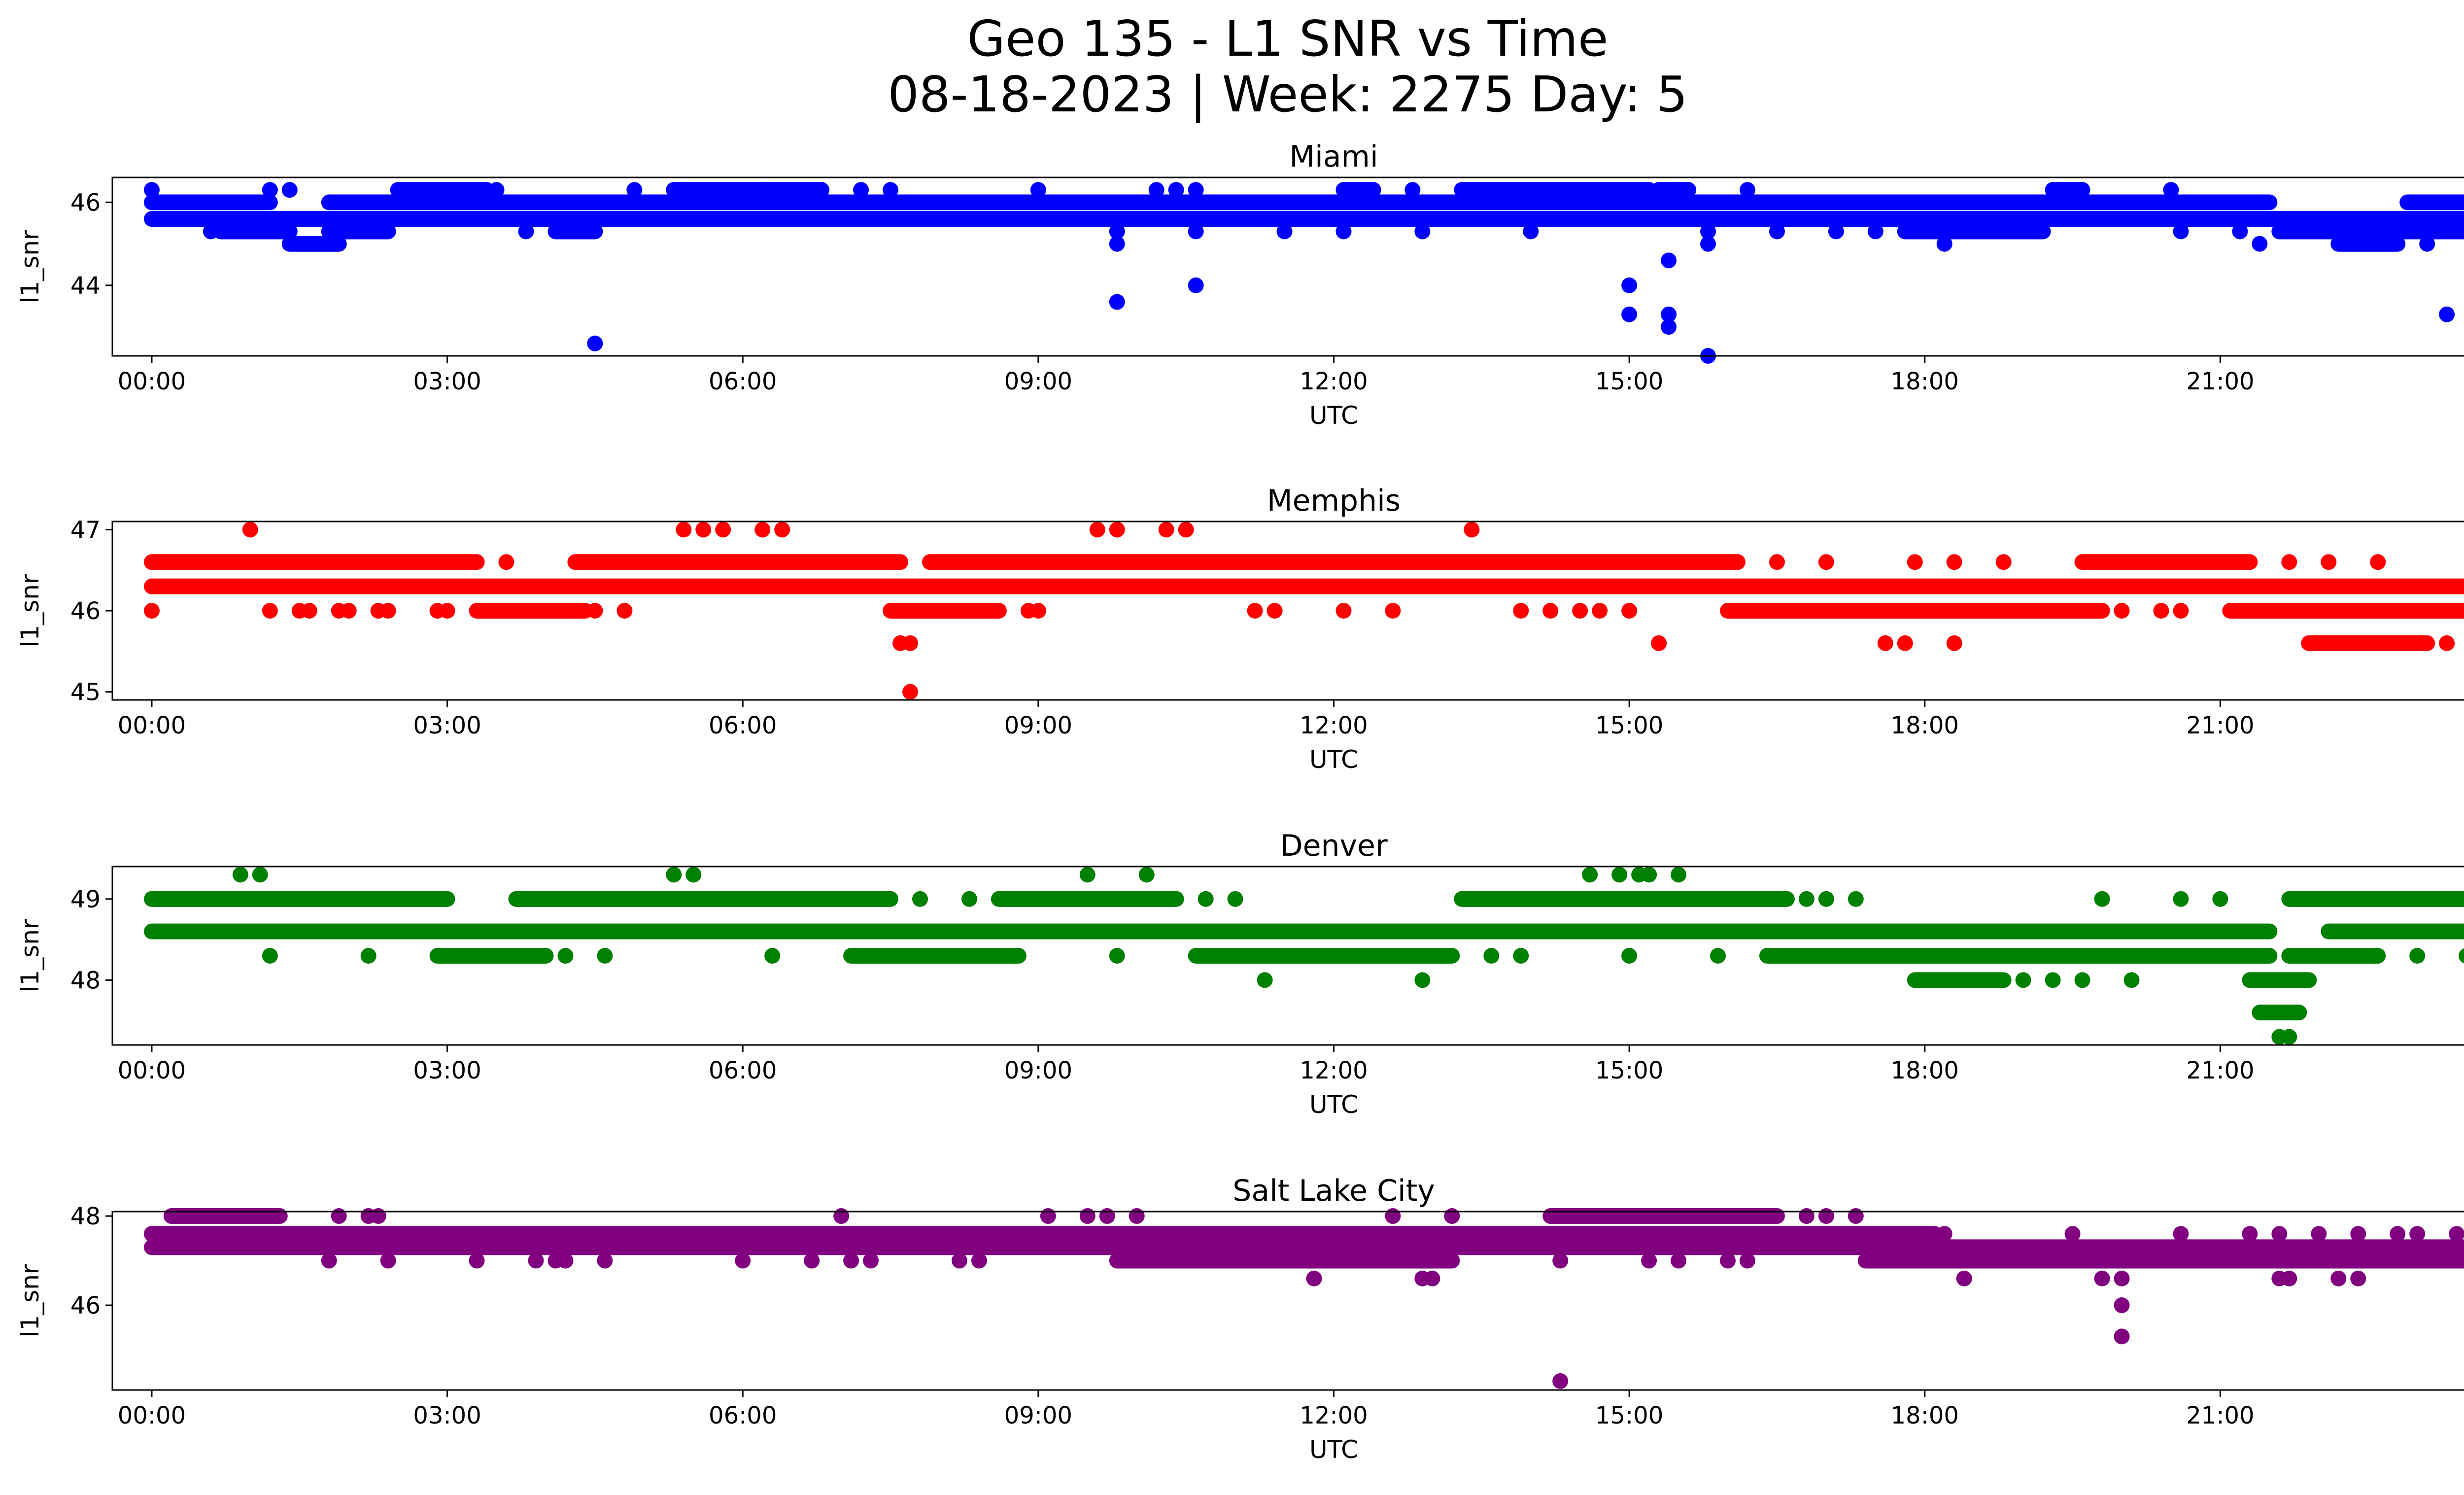 The height and width of the screenshot is (1495, 2464). Describe the element at coordinates (1629, 725) in the screenshot. I see `x-tick-label: 15:00` at that location.